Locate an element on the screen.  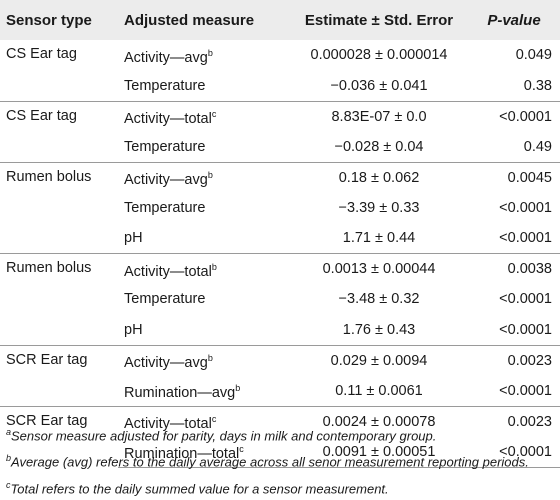
pvalue-cell: 0.0045 is located at coordinates (514, 177).